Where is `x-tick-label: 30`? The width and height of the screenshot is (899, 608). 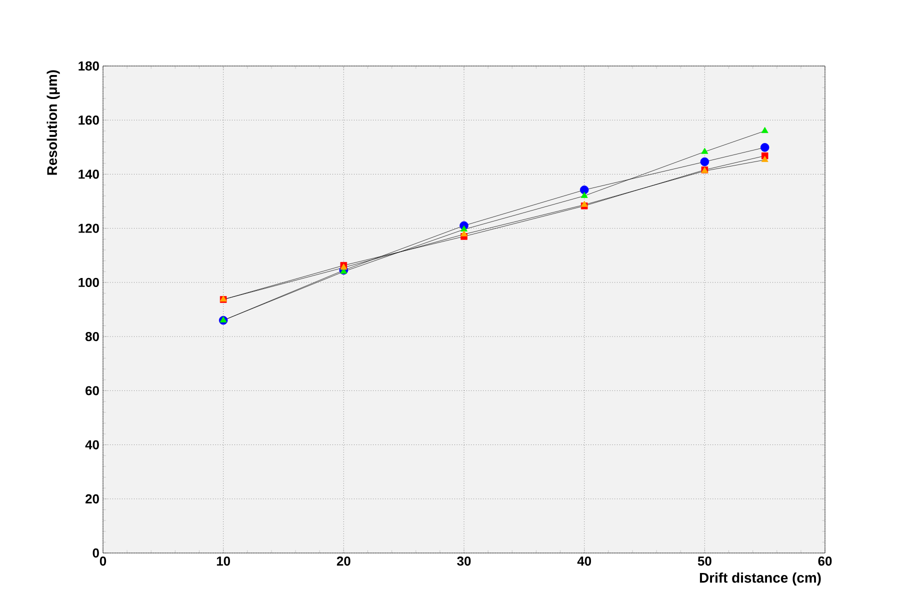 x-tick-label: 30 is located at coordinates (464, 561).